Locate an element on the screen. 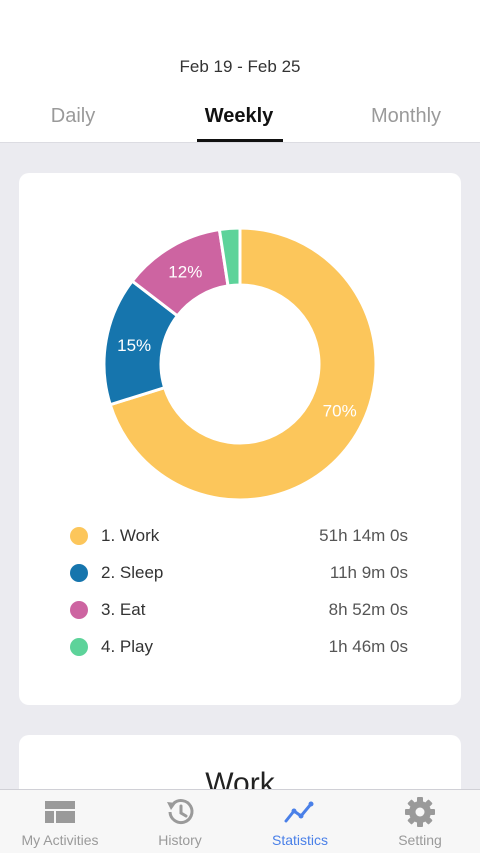 This screenshot has width=480, height=853. nav-label: Setting is located at coordinates (420, 840).